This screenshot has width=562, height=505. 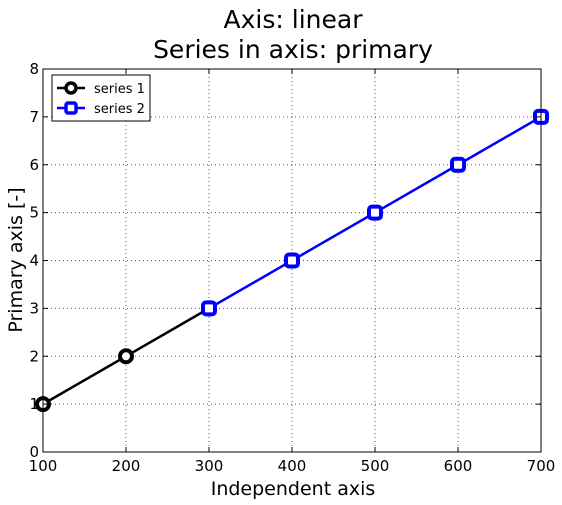 I want to click on y-tick-label: 3, so click(x=34, y=308).